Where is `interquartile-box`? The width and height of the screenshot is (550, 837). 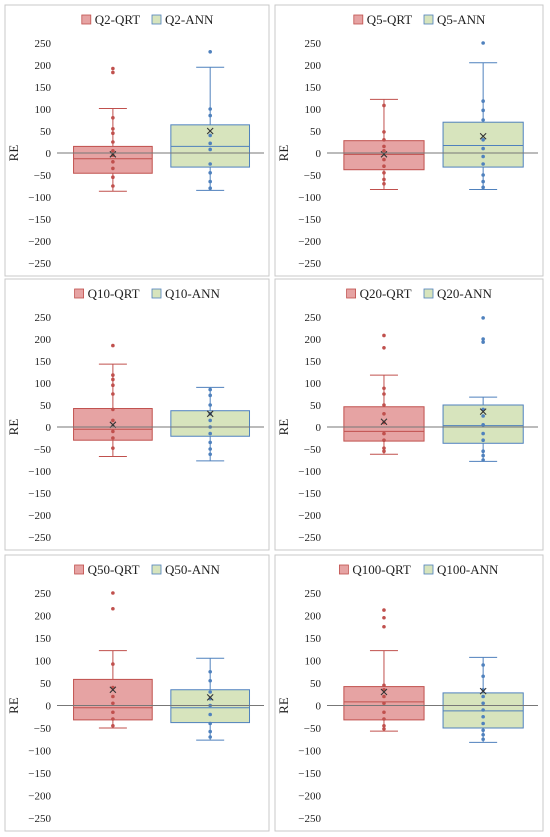
interquartile-box is located at coordinates (483, 144).